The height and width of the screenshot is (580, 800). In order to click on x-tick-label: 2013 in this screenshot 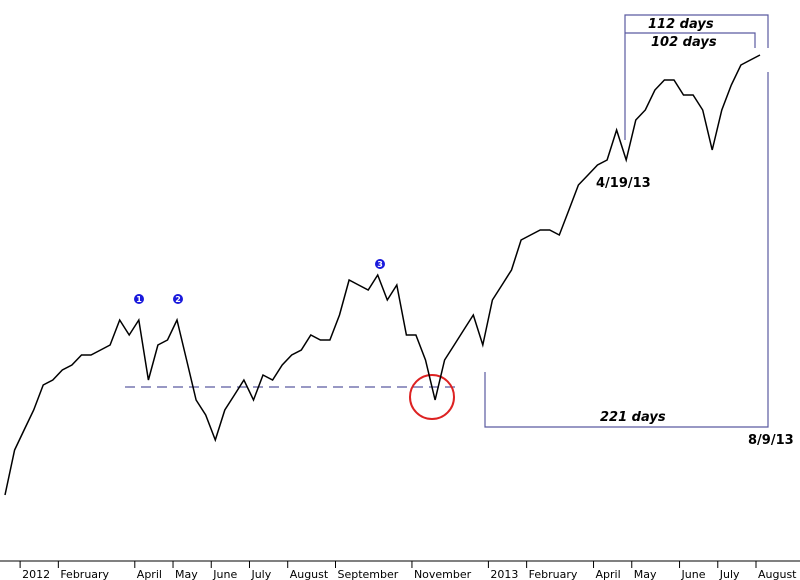, I will do `click(504, 574)`.